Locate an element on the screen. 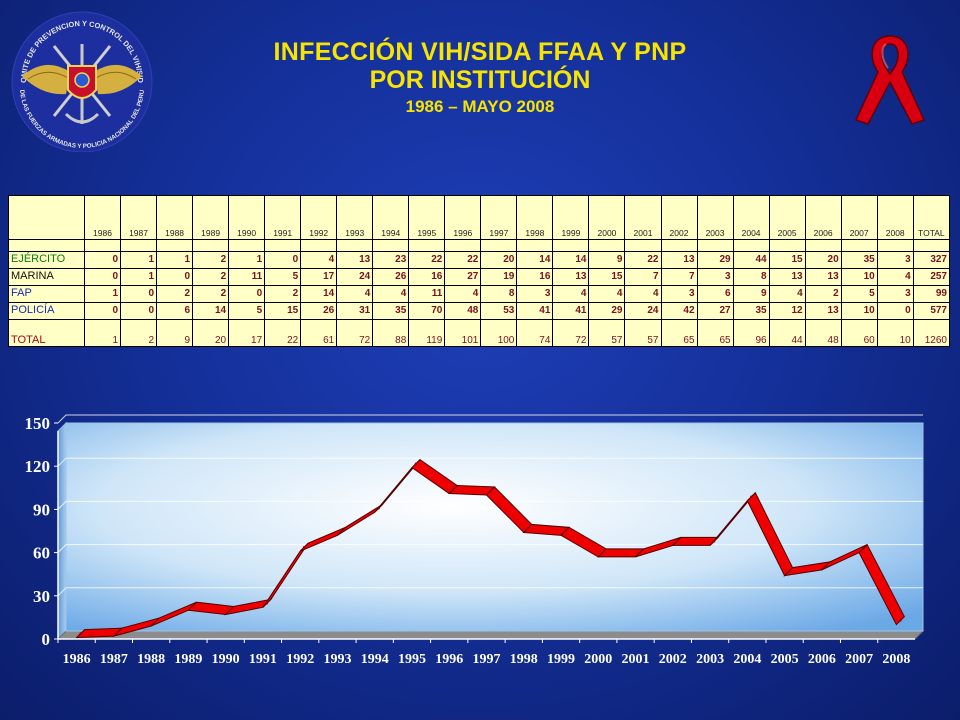  x-tick-label: 1999 is located at coordinates (561, 659).